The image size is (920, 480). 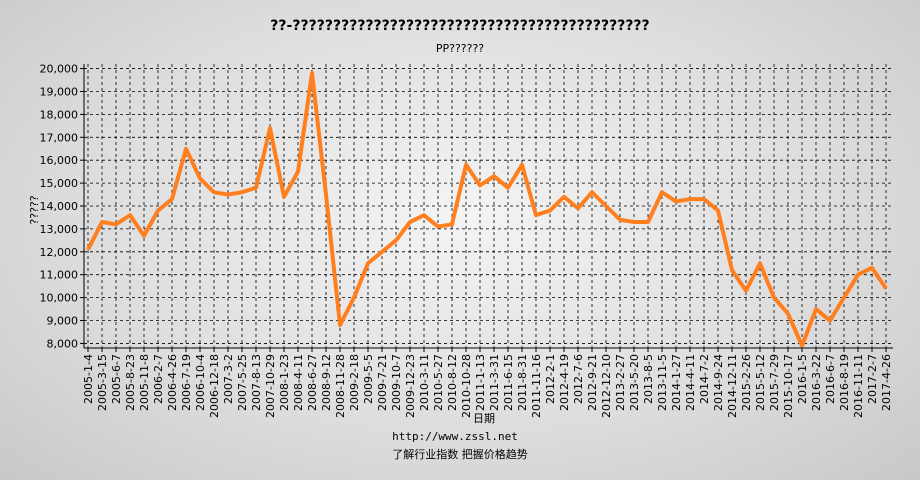 What do you see at coordinates (872, 379) in the screenshot?
I see `x-tick-label: 2017-2-7` at bounding box center [872, 379].